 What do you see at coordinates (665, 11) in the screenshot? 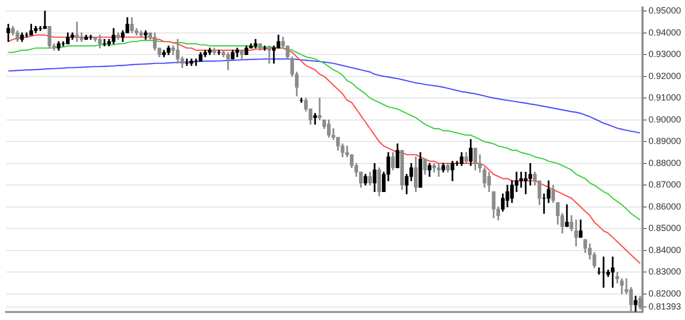
I see `y-tick-label: 0.95000` at bounding box center [665, 11].